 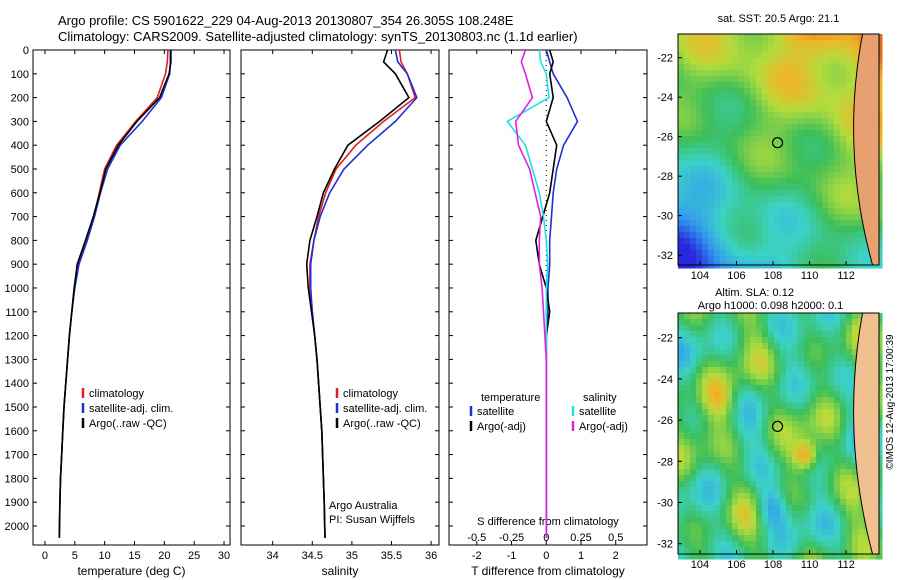 I want to click on depth-tick-label: 200, so click(x=20, y=99).